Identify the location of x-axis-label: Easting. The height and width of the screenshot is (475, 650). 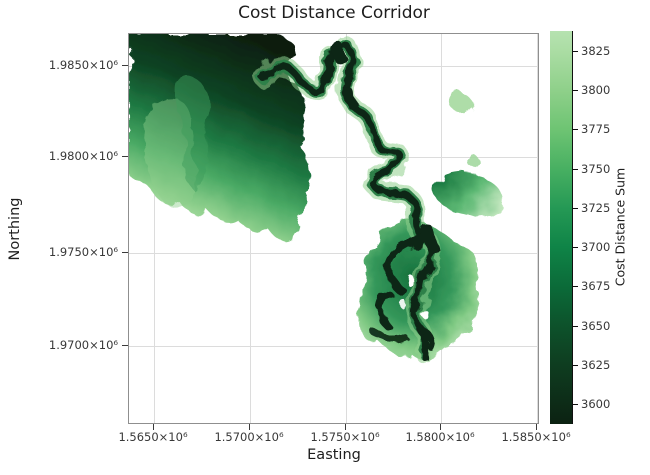
(334, 455).